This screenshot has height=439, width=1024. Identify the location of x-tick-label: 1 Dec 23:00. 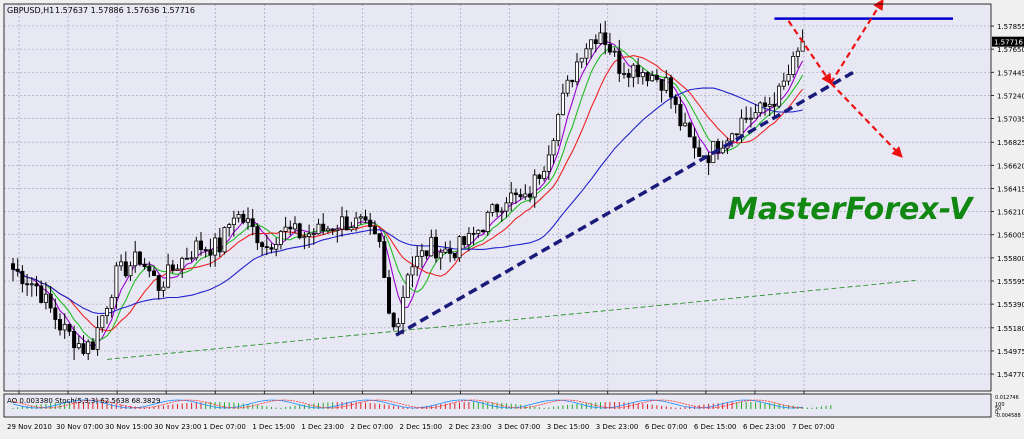
(322, 427).